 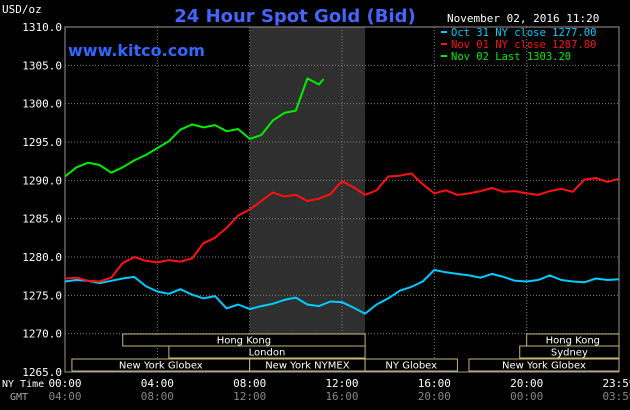 I want to click on y-tick-label: 1280.0, so click(x=42, y=257).